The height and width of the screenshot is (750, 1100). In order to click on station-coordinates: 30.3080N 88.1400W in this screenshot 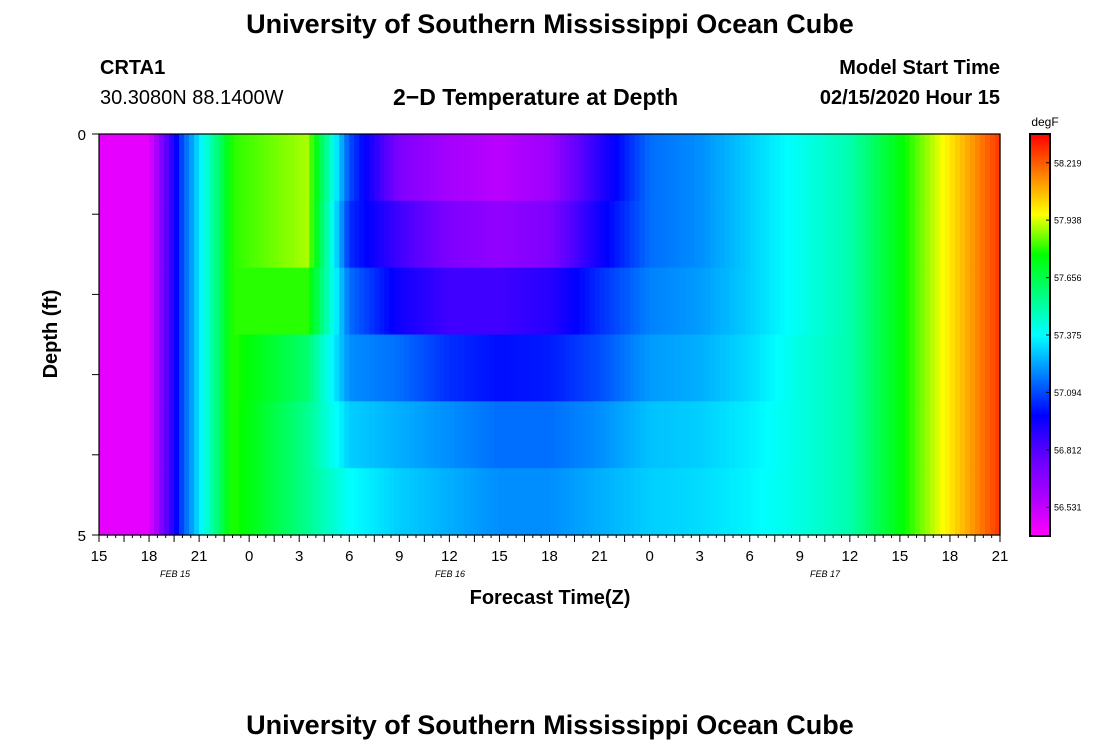, I will do `click(192, 98)`.